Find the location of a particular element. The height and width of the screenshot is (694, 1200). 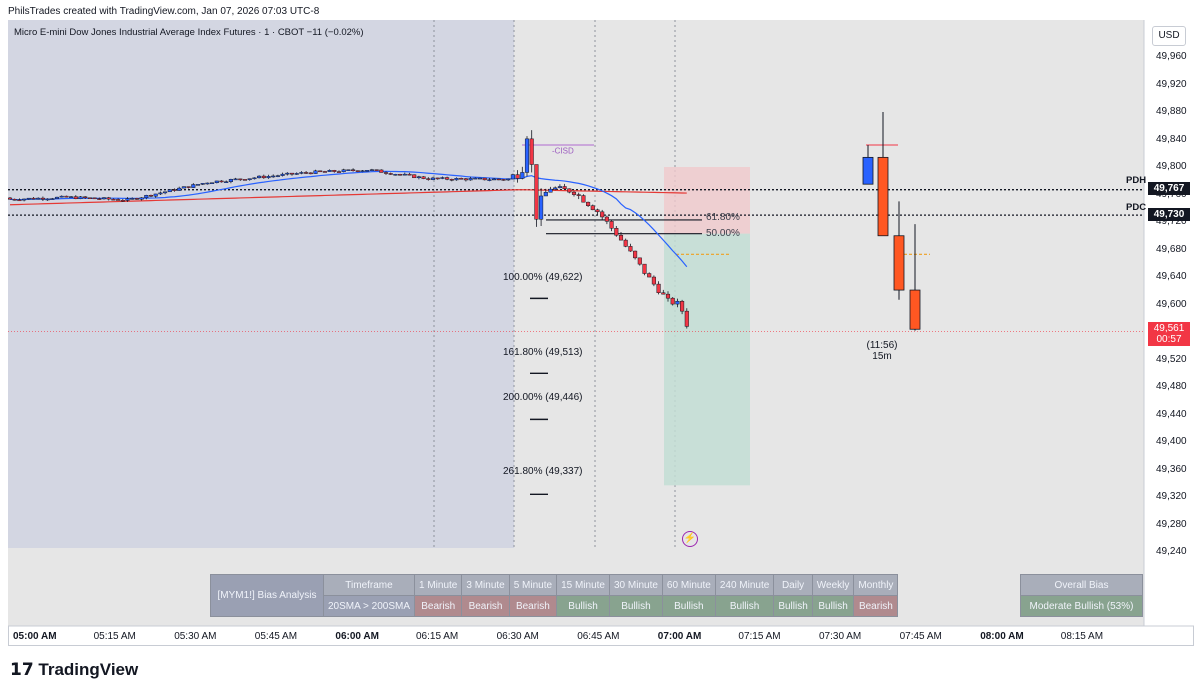

target-zone is located at coordinates (707, 359).